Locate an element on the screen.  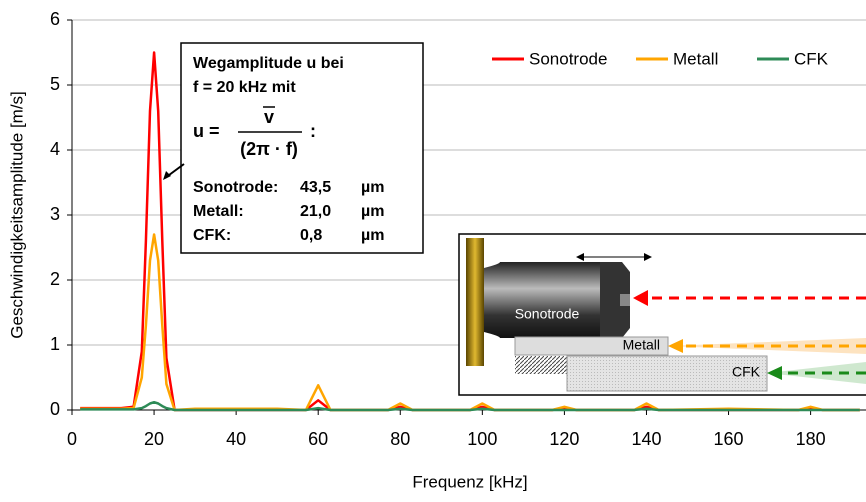
y-tick-label: 2 is located at coordinates (55, 279).